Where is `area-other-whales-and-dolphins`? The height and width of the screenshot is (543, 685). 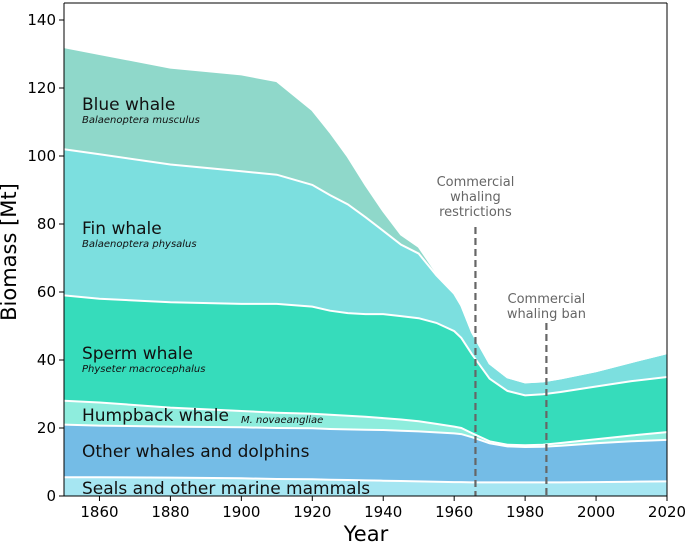
area-other-whales-and-dolphins is located at coordinates (365, 453).